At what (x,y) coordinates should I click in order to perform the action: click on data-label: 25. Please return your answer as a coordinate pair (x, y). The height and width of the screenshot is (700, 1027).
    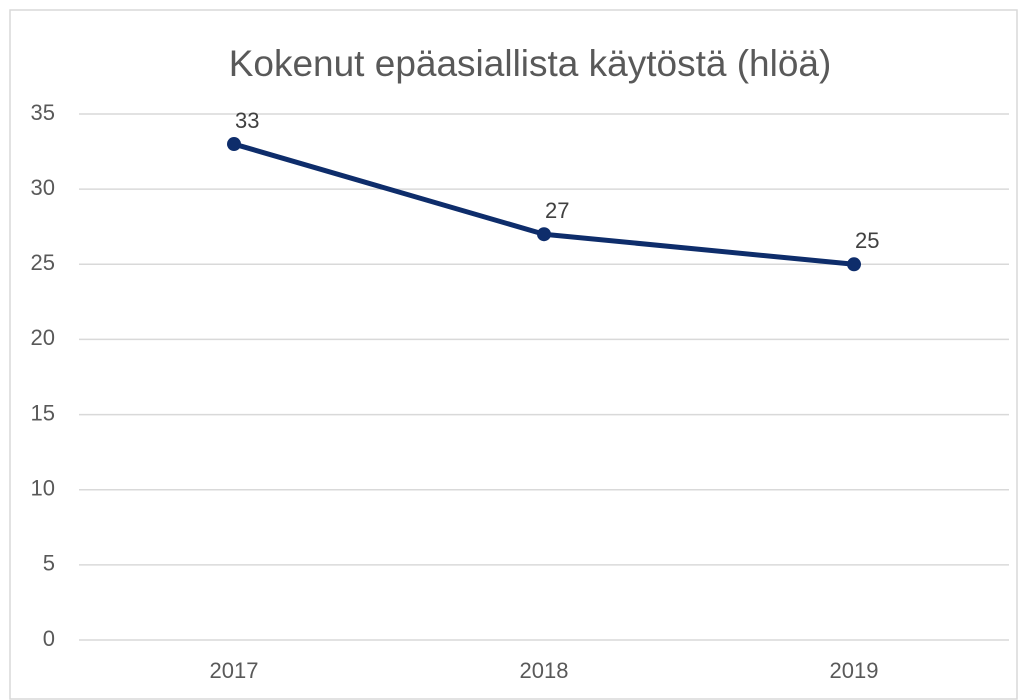
    Looking at the image, I should click on (867, 240).